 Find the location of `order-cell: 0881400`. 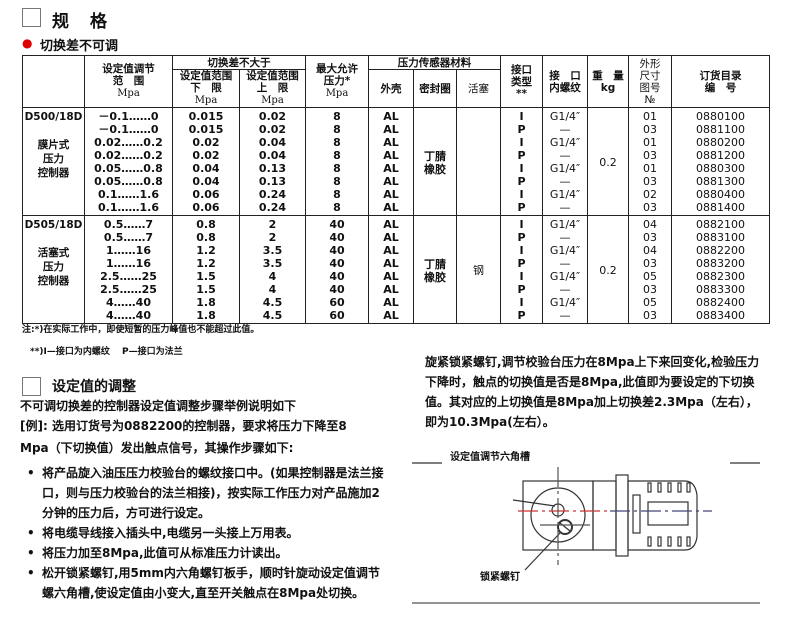

order-cell: 0881400 is located at coordinates (720, 208).